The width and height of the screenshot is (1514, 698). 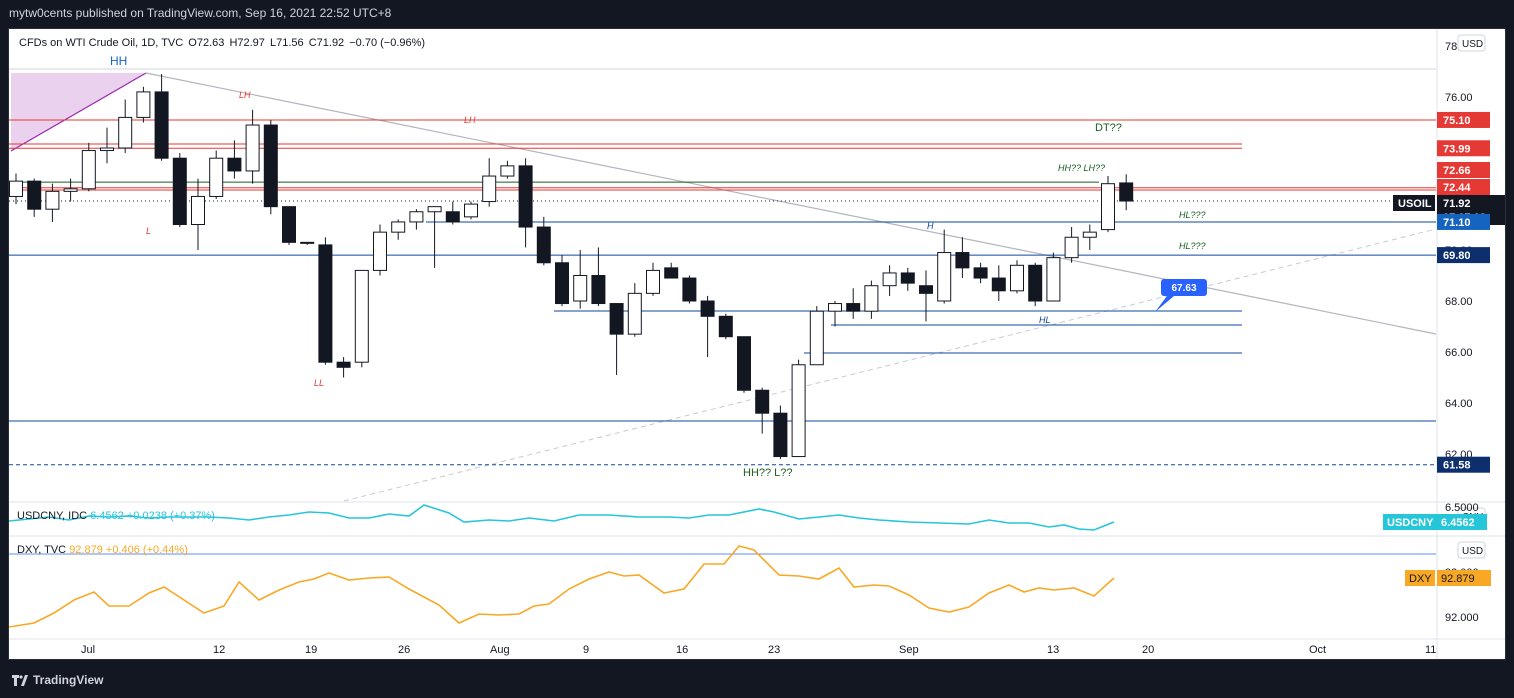 I want to click on usdcny-legend: USDCNY, IDC 6.4562 +0.0238 (+0.37%), so click(x=116, y=516).